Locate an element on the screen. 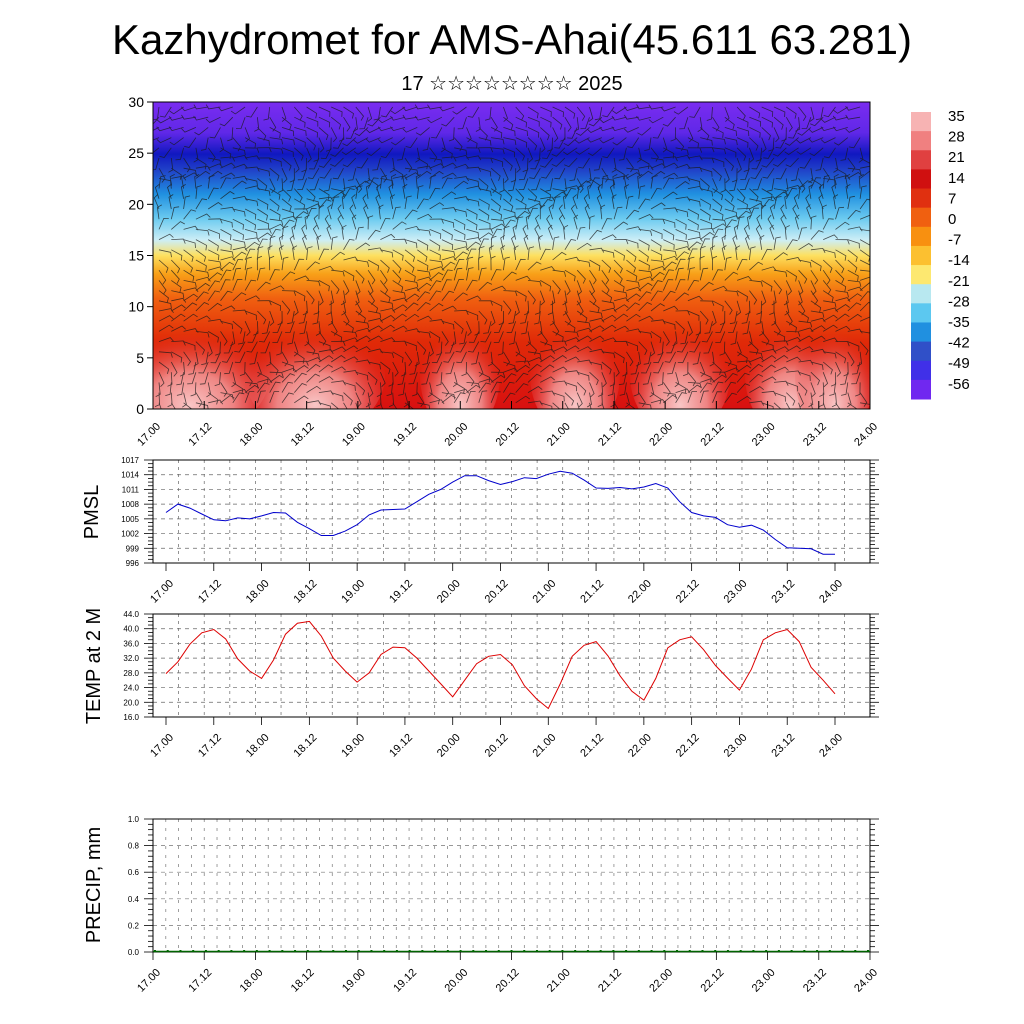 This screenshot has width=1024, height=1024. x-tick-label: 22.00 is located at coordinates (640, 746).